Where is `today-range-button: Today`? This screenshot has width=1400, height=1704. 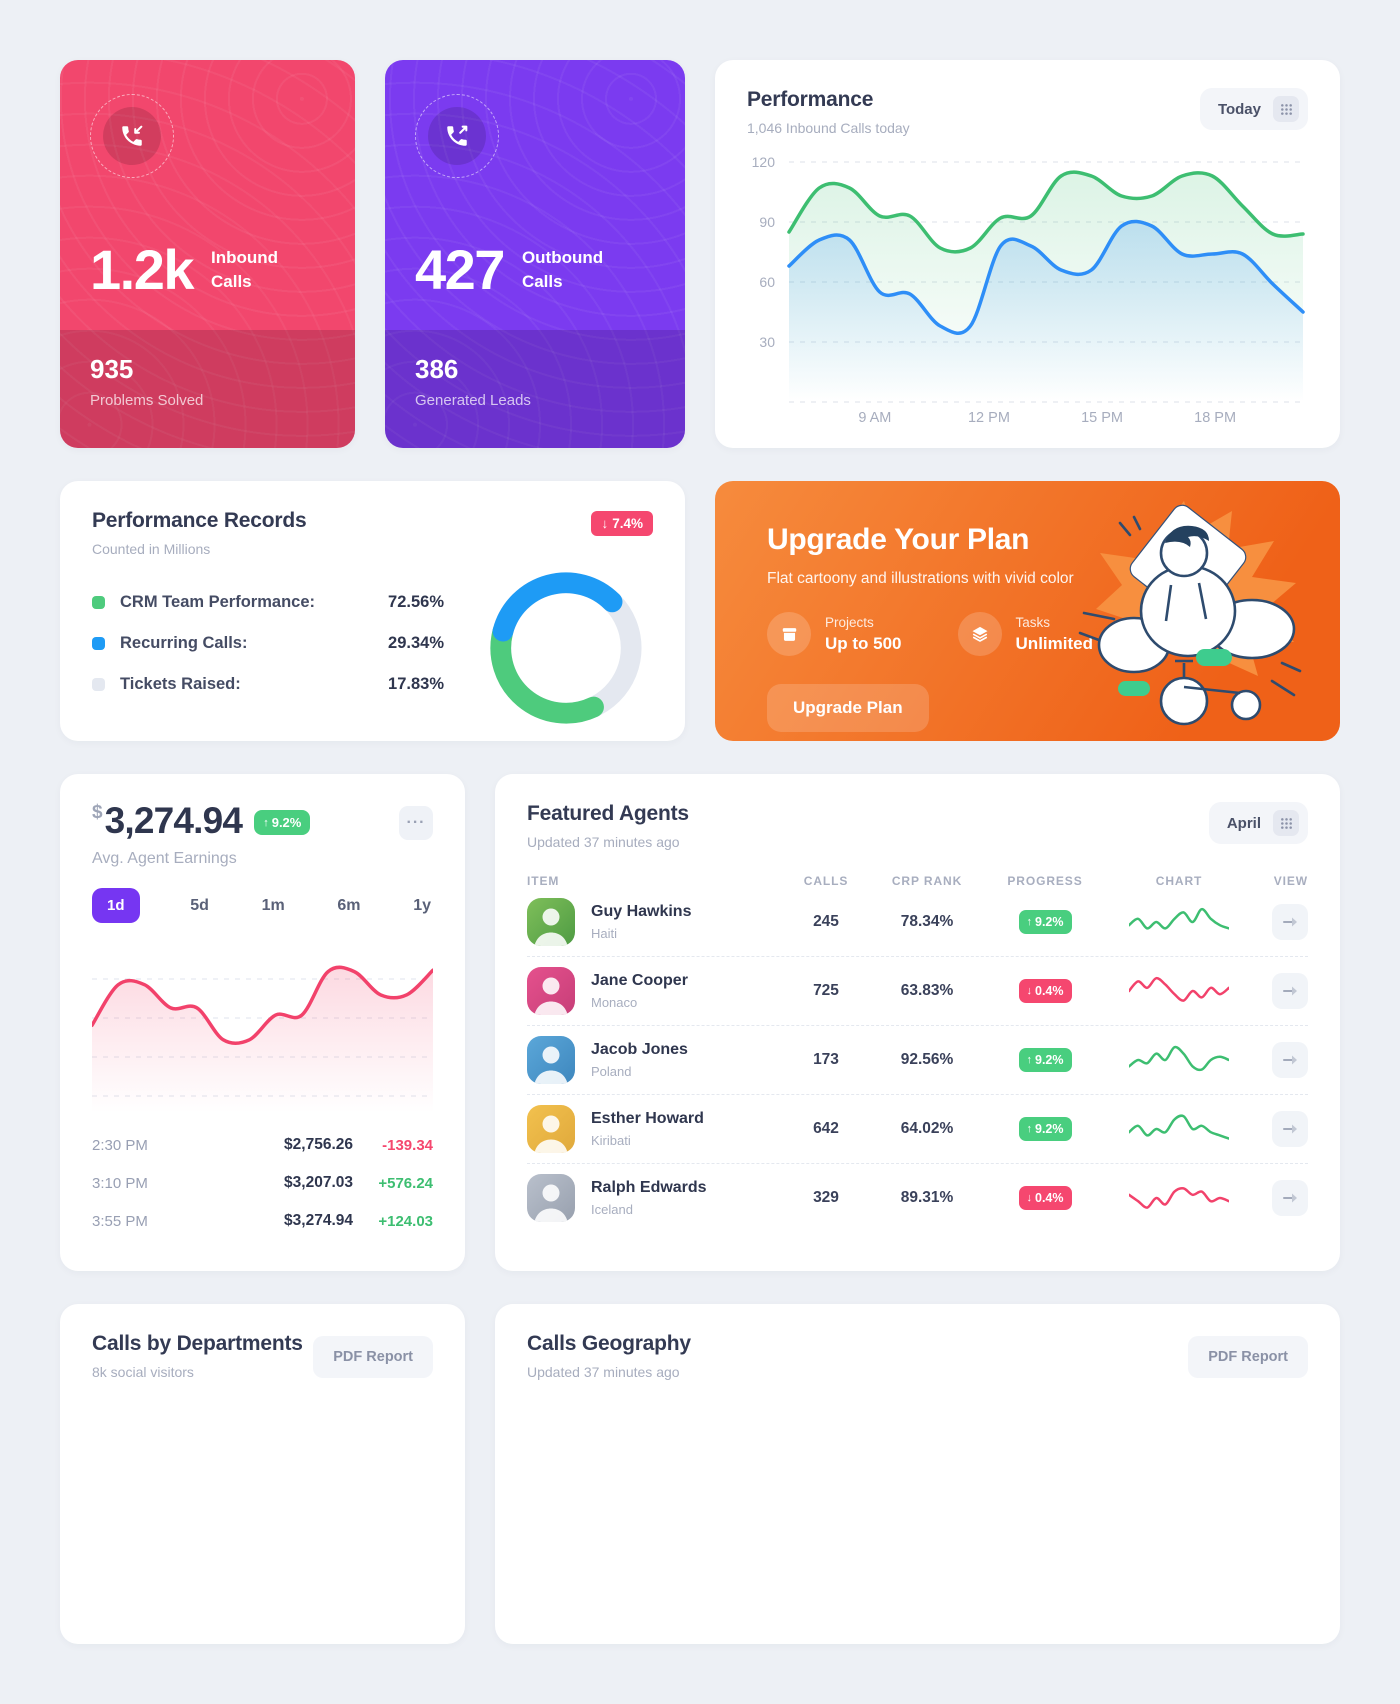
today-range-button: Today is located at coordinates (1253, 109).